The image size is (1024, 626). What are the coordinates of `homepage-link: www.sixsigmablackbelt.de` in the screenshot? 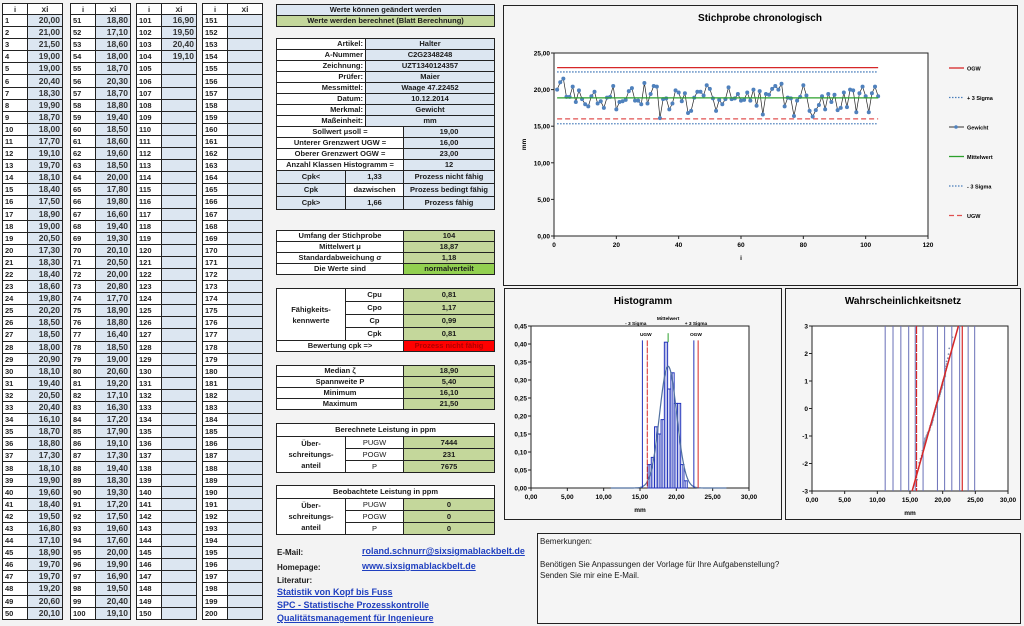 It's located at (419, 566).